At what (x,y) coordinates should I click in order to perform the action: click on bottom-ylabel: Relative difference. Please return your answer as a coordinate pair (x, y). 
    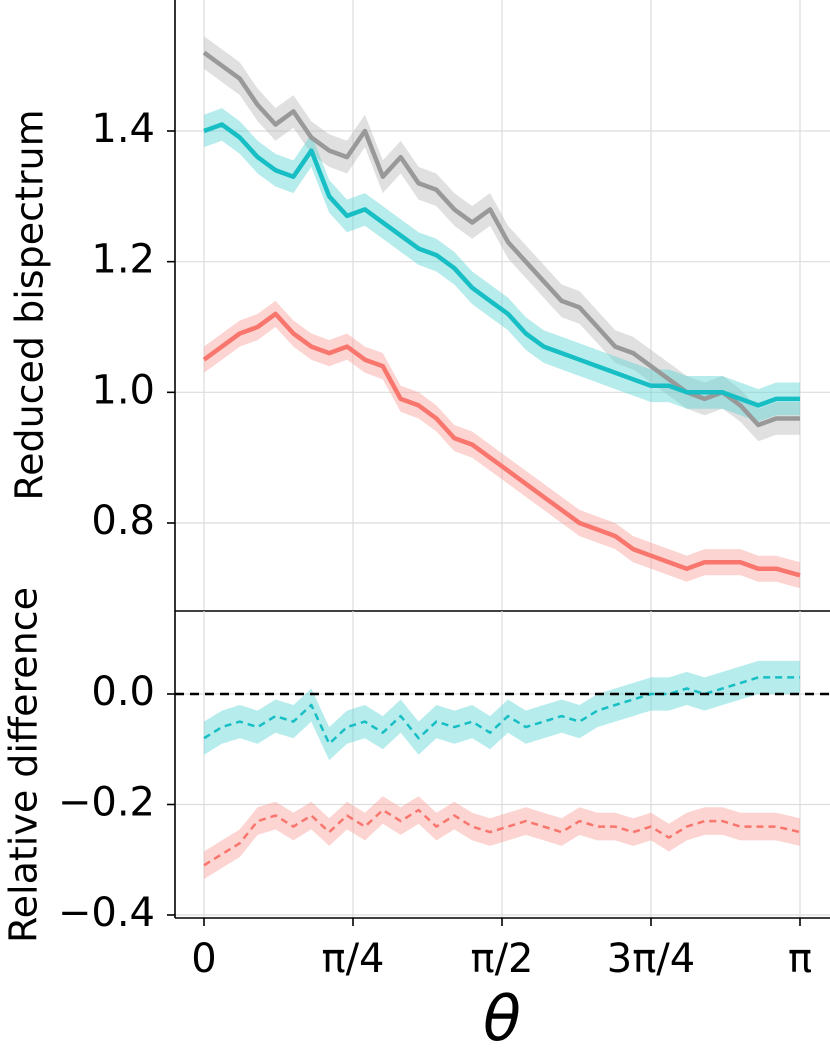
    Looking at the image, I should click on (24, 765).